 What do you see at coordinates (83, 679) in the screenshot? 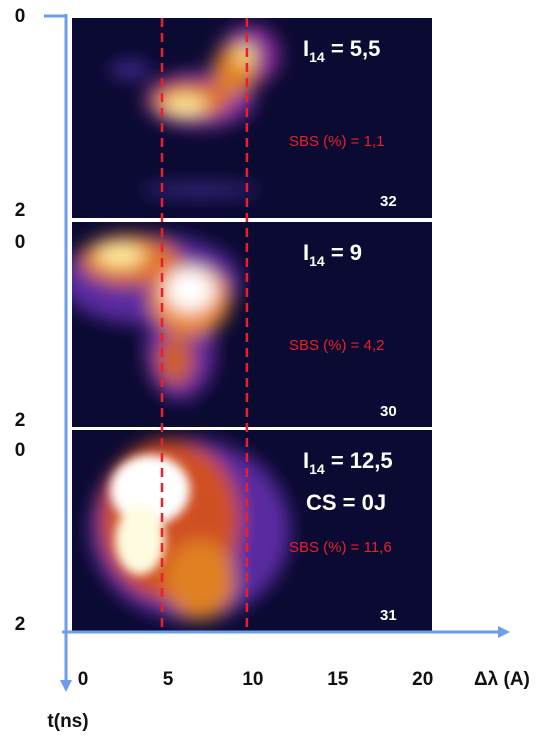
I see `x-tick-label: 0` at bounding box center [83, 679].